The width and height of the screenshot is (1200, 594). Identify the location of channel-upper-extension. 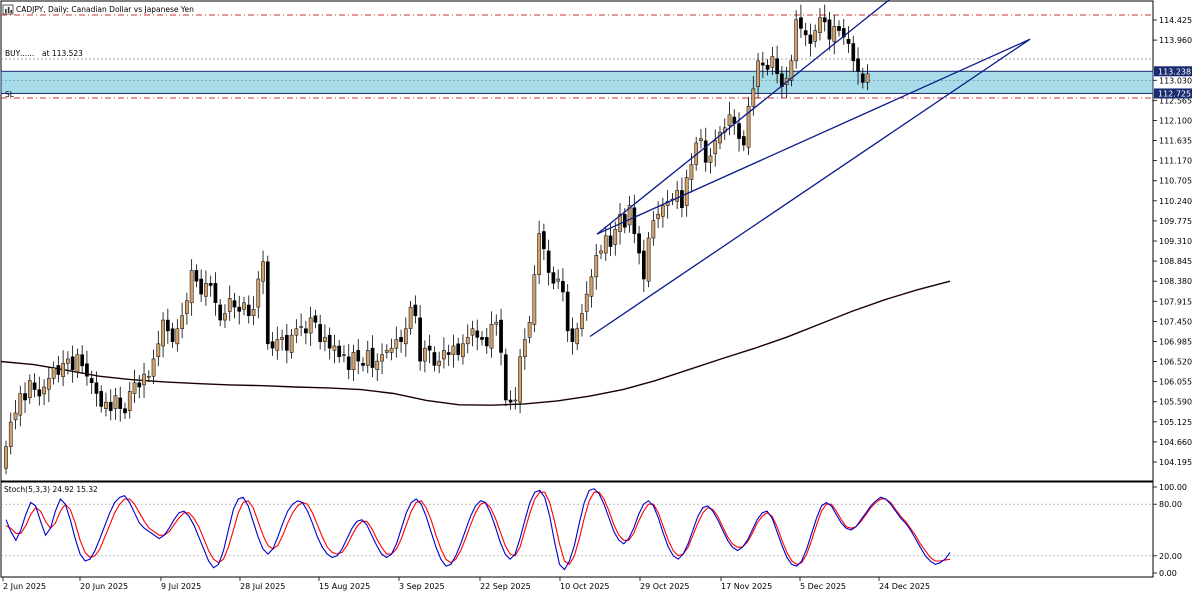
(745, 117).